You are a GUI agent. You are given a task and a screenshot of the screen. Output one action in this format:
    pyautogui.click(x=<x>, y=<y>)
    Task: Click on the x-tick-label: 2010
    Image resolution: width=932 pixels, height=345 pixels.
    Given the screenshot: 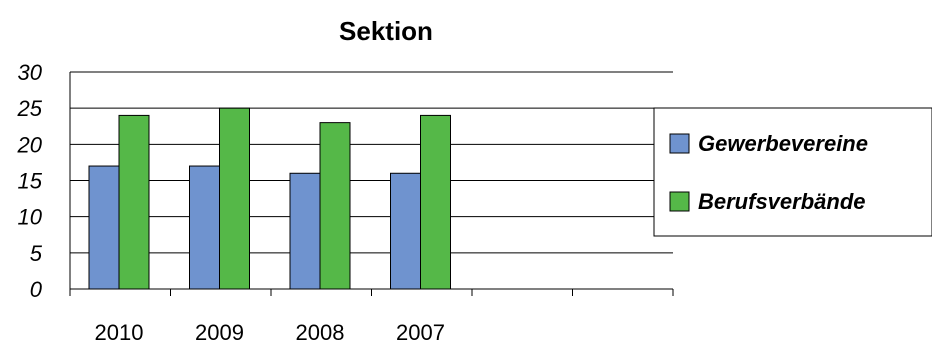 What is the action you would take?
    pyautogui.click(x=119, y=332)
    